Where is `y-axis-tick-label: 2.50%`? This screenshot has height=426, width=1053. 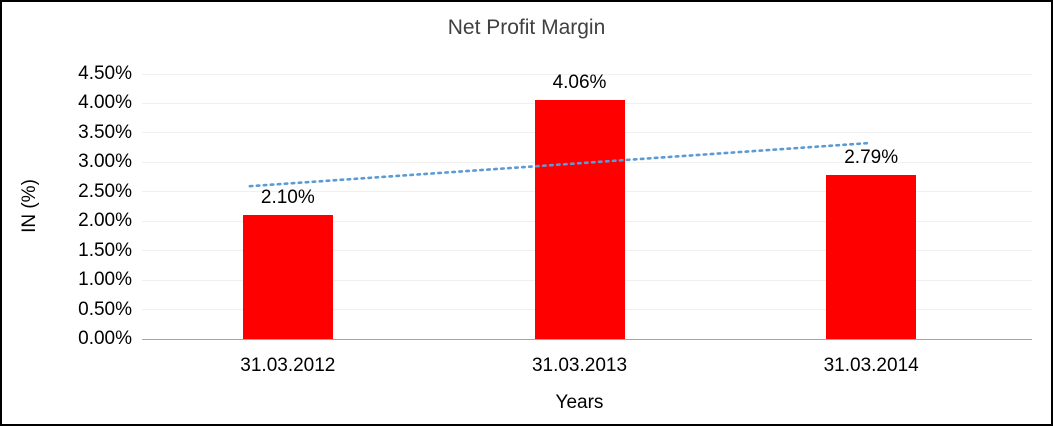
y-axis-tick-label: 2.50% is located at coordinates (105, 191).